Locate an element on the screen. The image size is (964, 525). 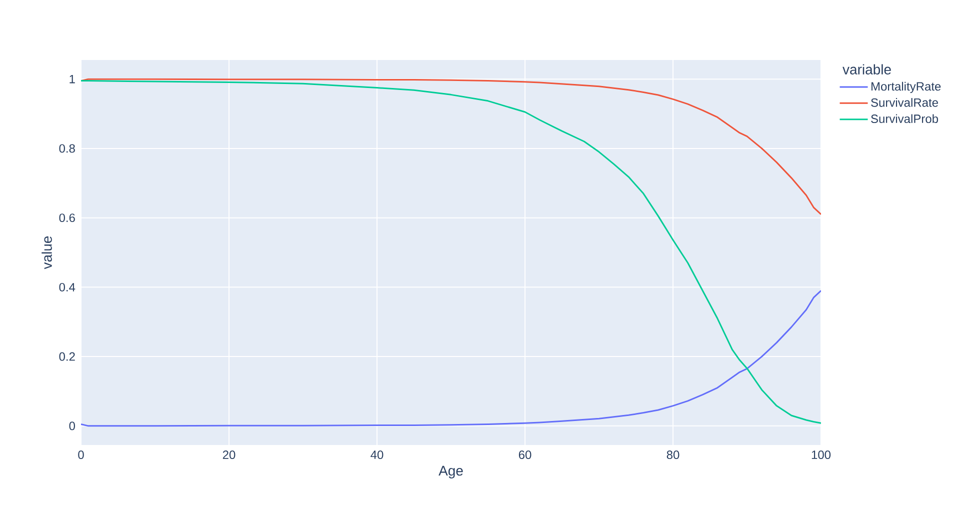
legend-label: SurvivalProb is located at coordinates (904, 119).